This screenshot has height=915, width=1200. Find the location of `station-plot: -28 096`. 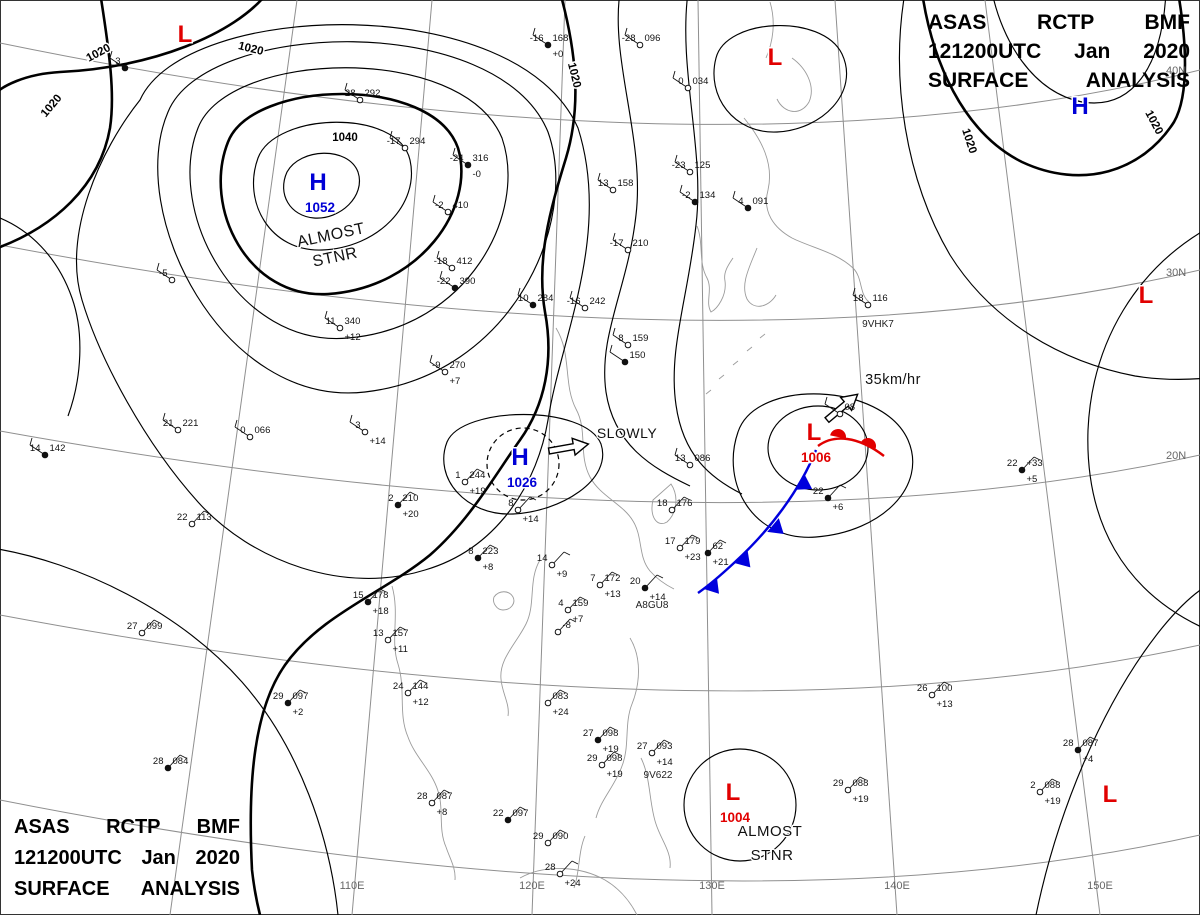

station-plot: -28 096 is located at coordinates (641, 38).